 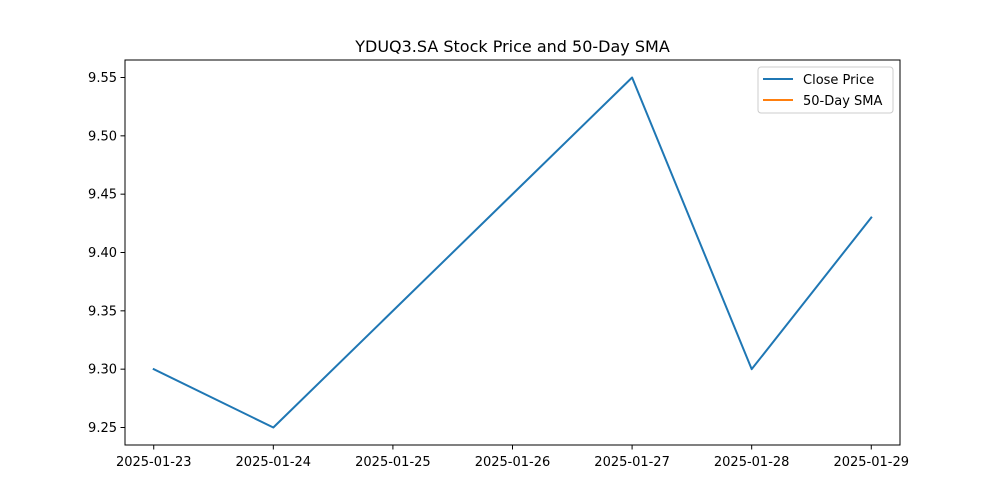 I want to click on y-tick-label: 9.35, so click(x=102, y=311).